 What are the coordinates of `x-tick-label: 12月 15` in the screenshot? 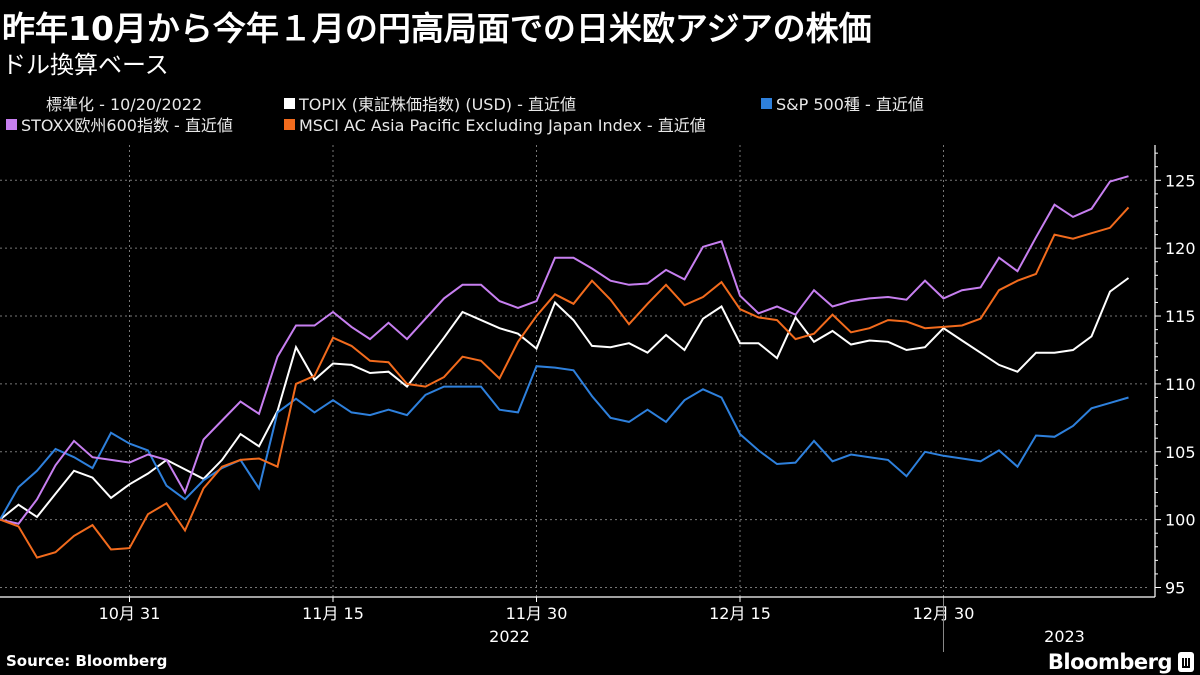 It's located at (740, 613).